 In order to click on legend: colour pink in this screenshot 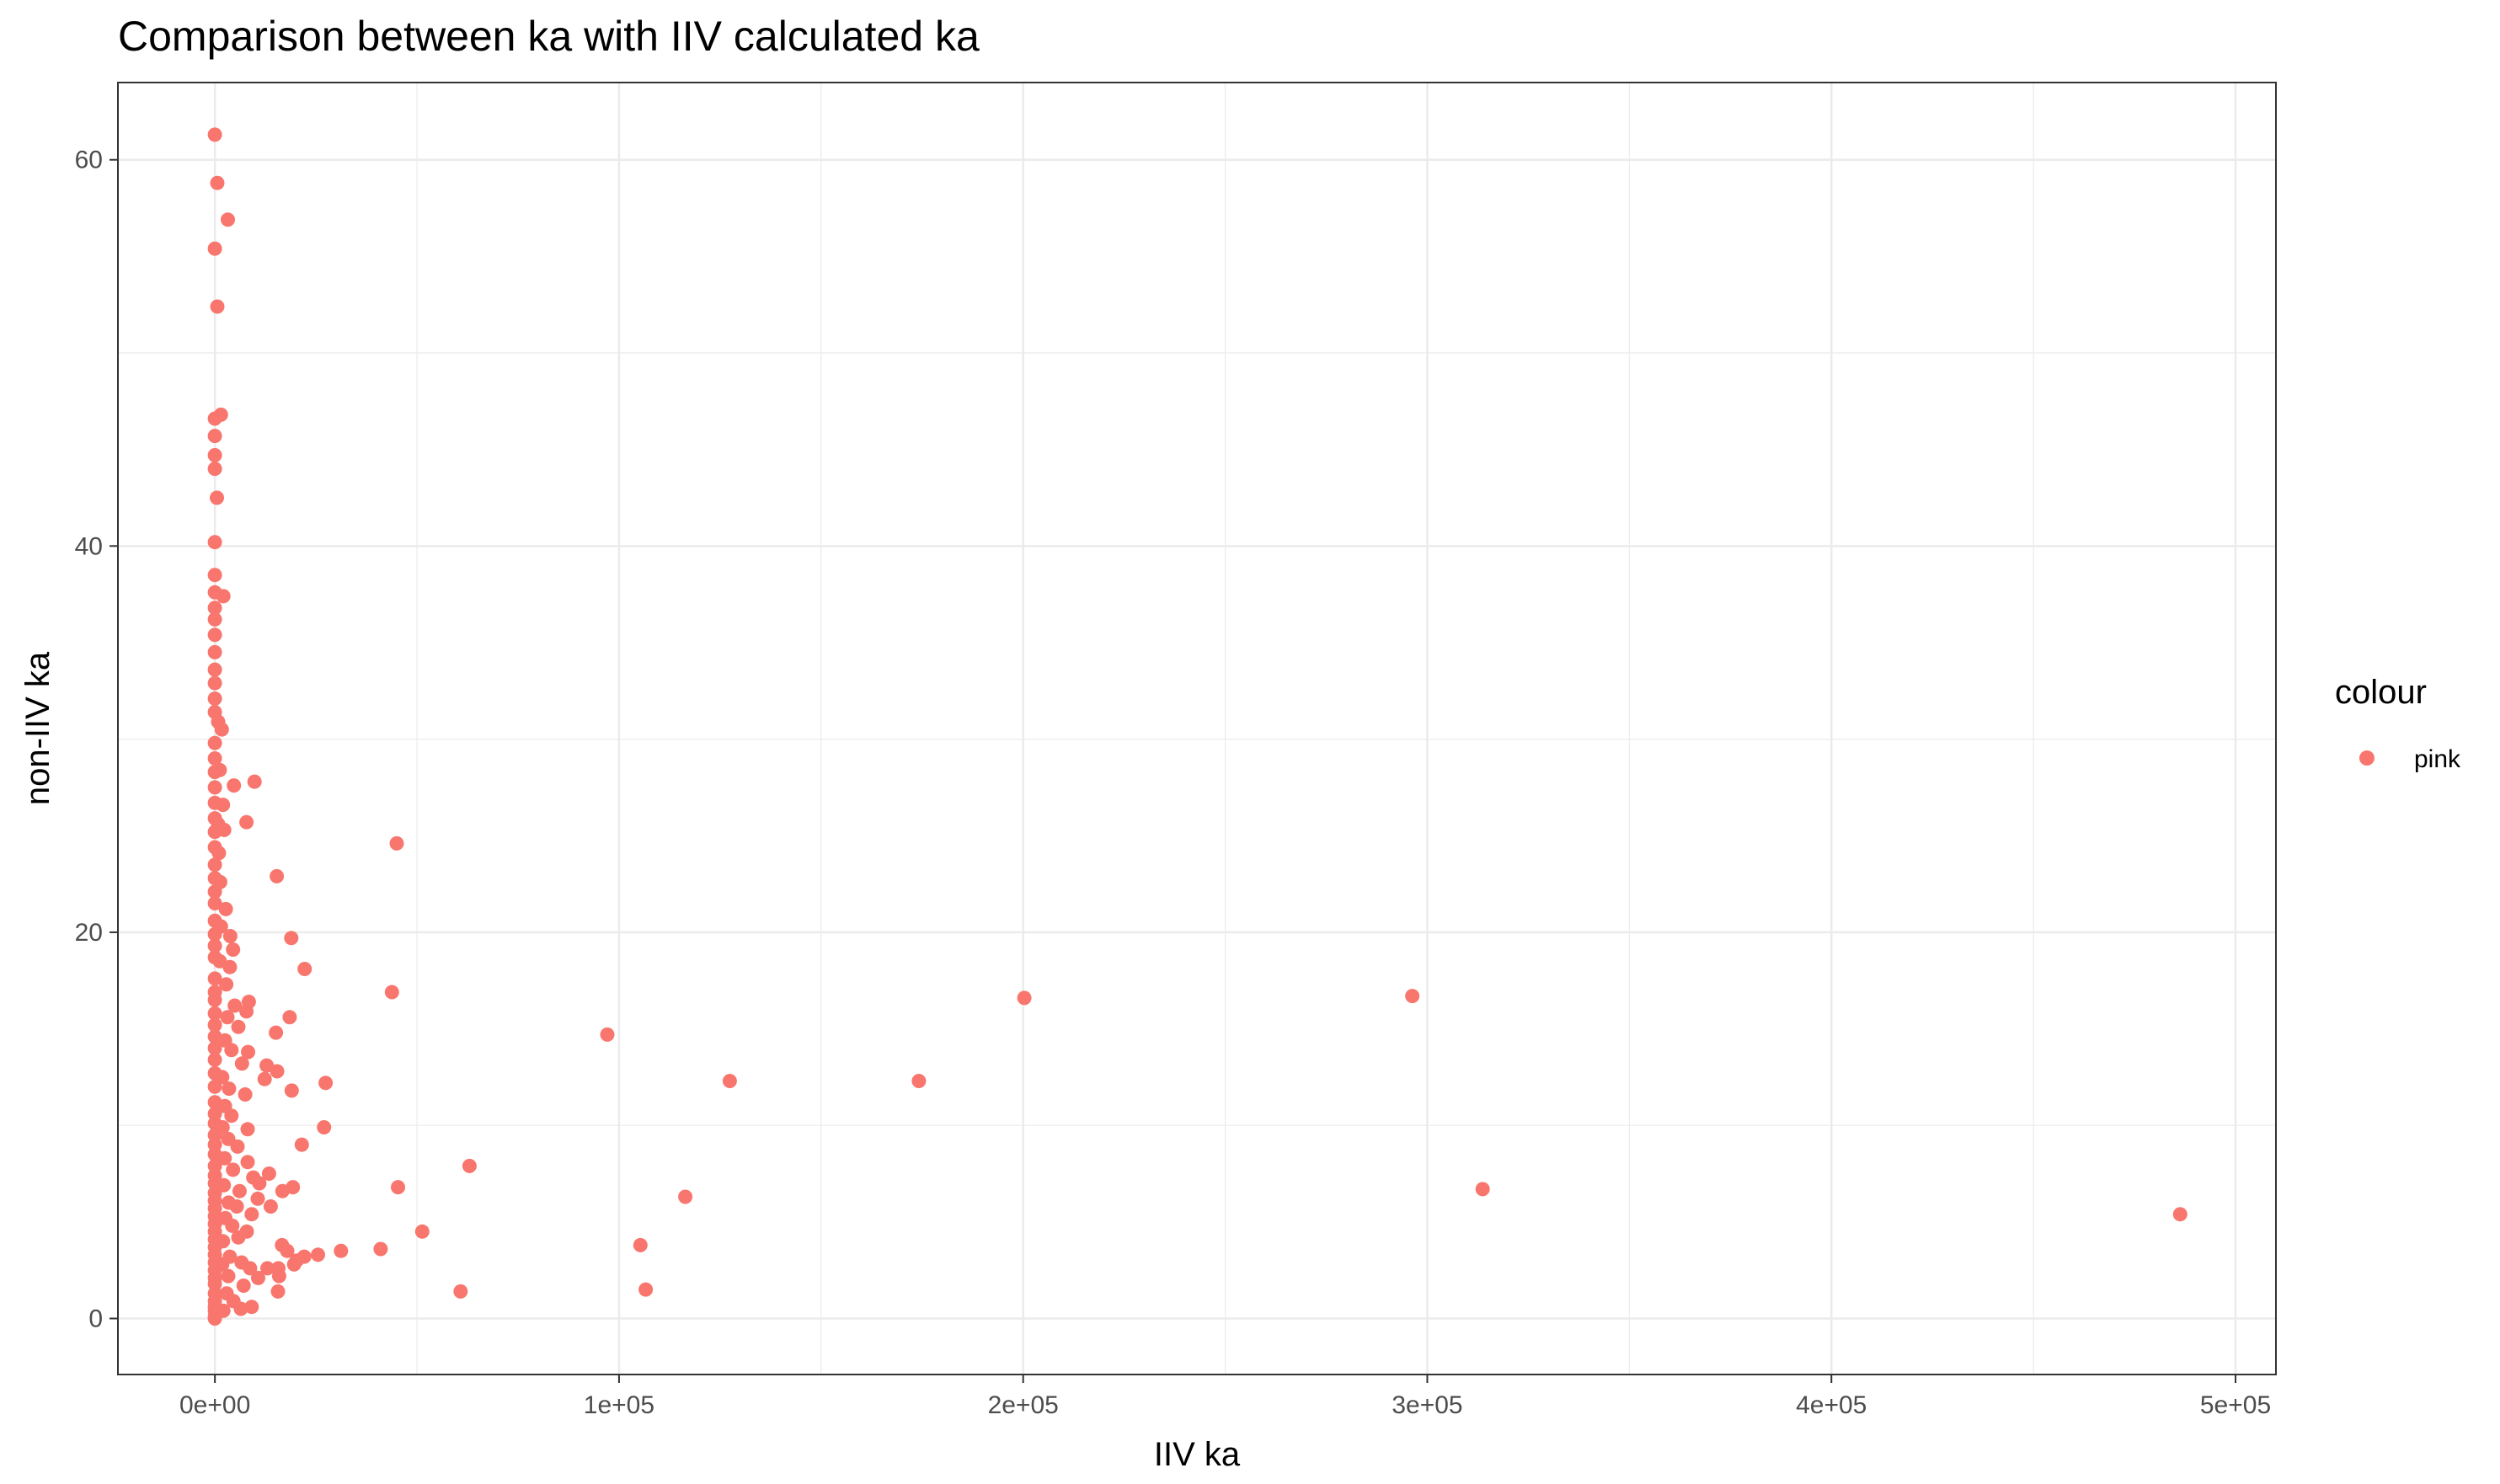, I will do `click(2398, 724)`.